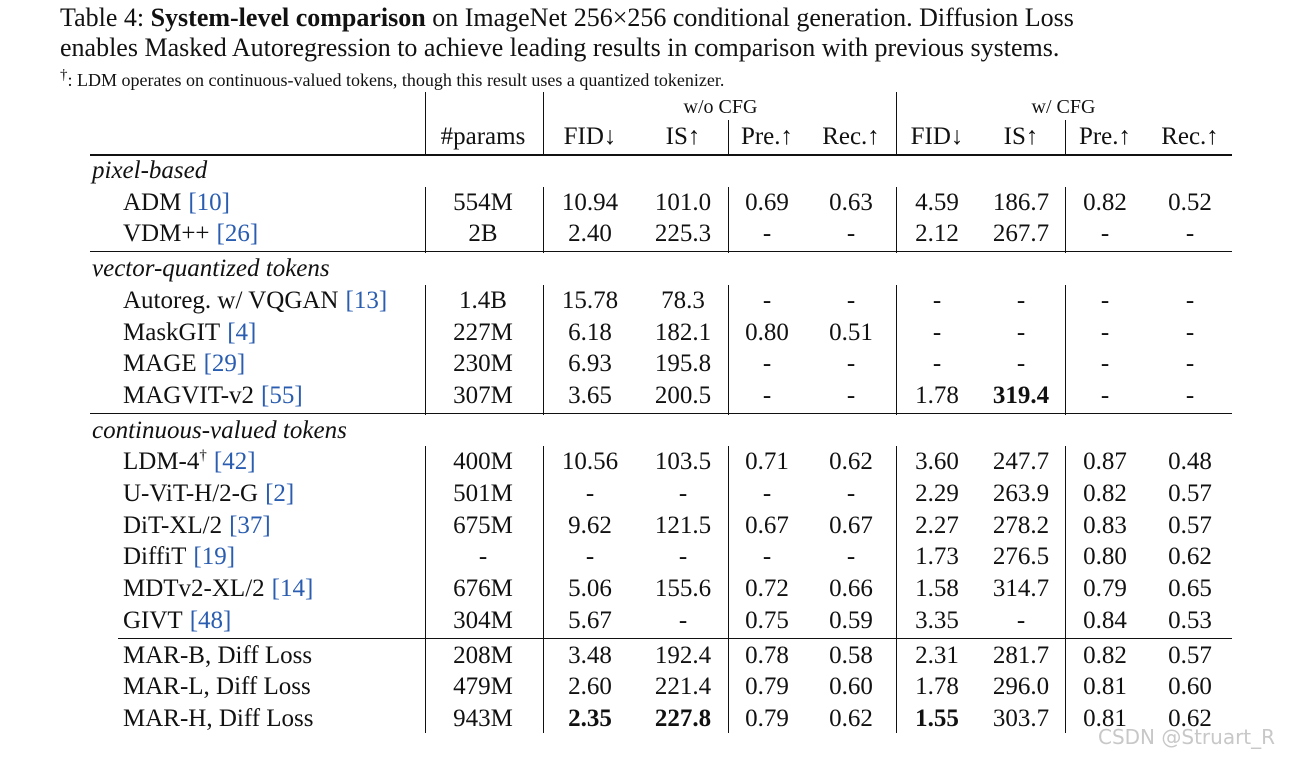 This screenshot has height=758, width=1292. What do you see at coordinates (767, 462) in the screenshot?
I see `value-cell: 0.71` at bounding box center [767, 462].